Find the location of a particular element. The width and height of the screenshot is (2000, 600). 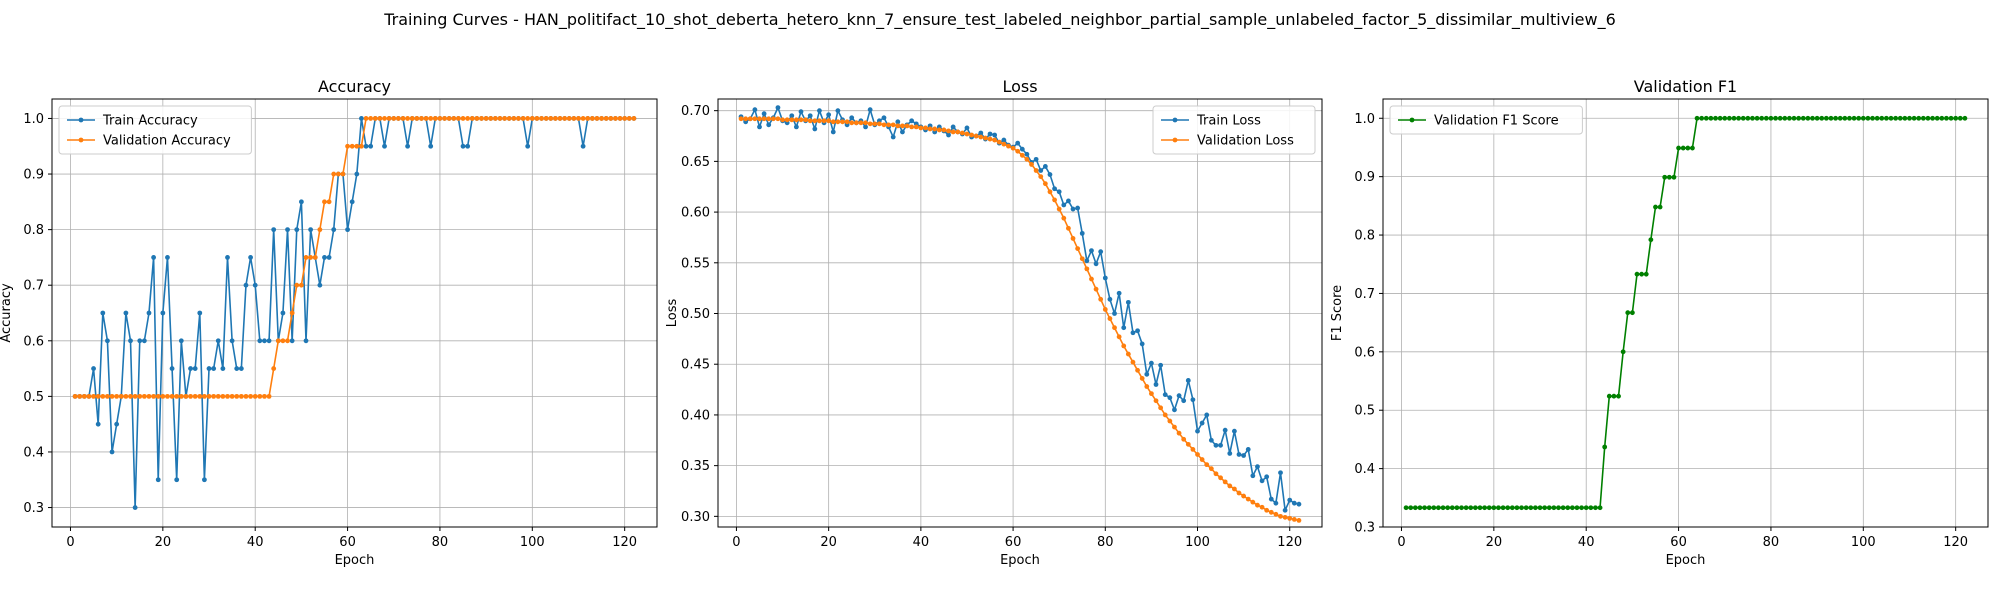

y-tick-label: 0.8 is located at coordinates (33, 230).